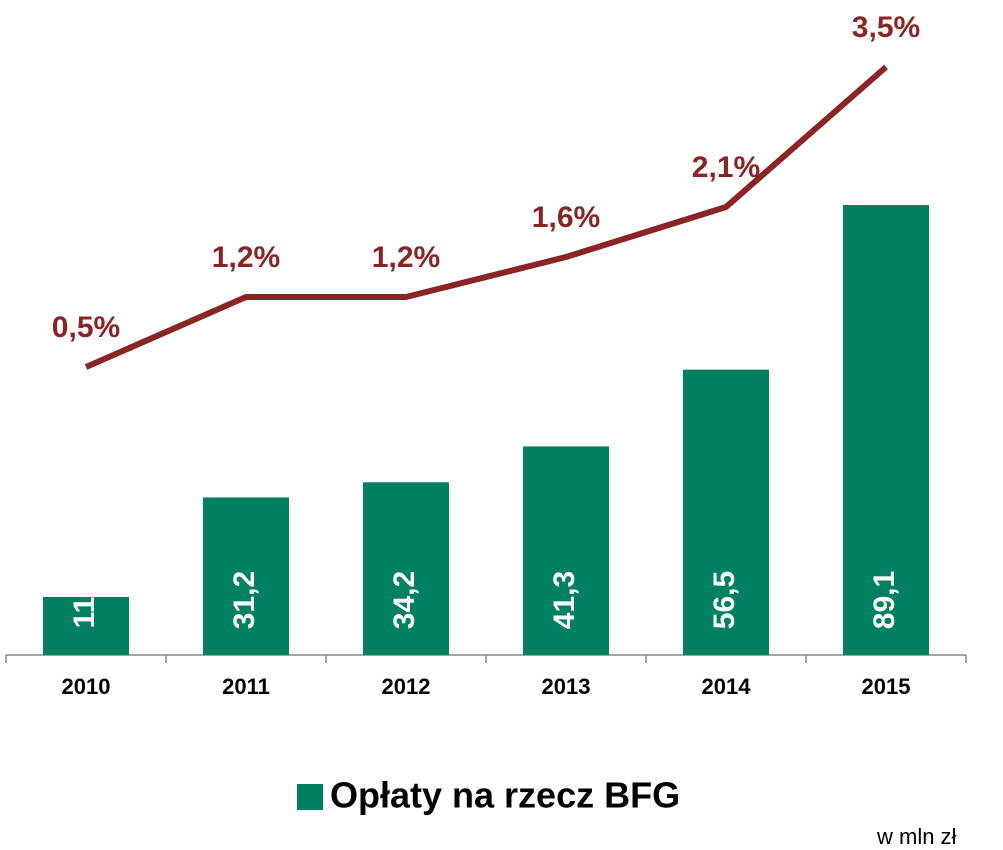 This screenshot has height=850, width=1003. Describe the element at coordinates (310, 797) in the screenshot. I see `legend-swatch` at that location.